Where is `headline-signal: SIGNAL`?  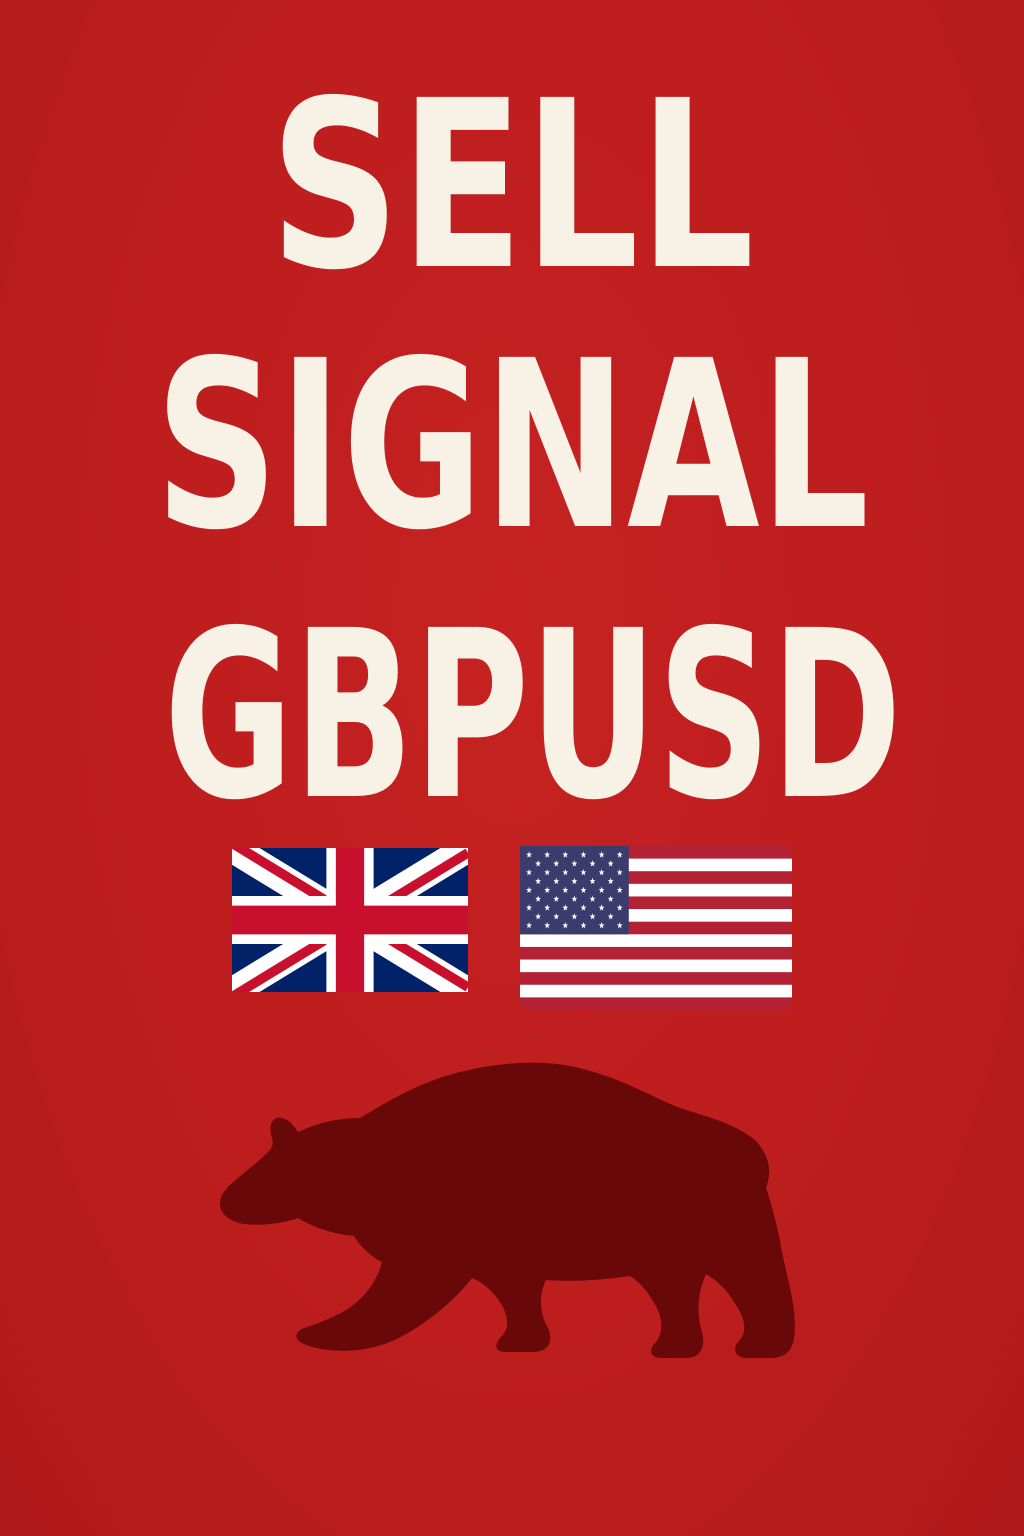
headline-signal: SIGNAL is located at coordinates (512, 446).